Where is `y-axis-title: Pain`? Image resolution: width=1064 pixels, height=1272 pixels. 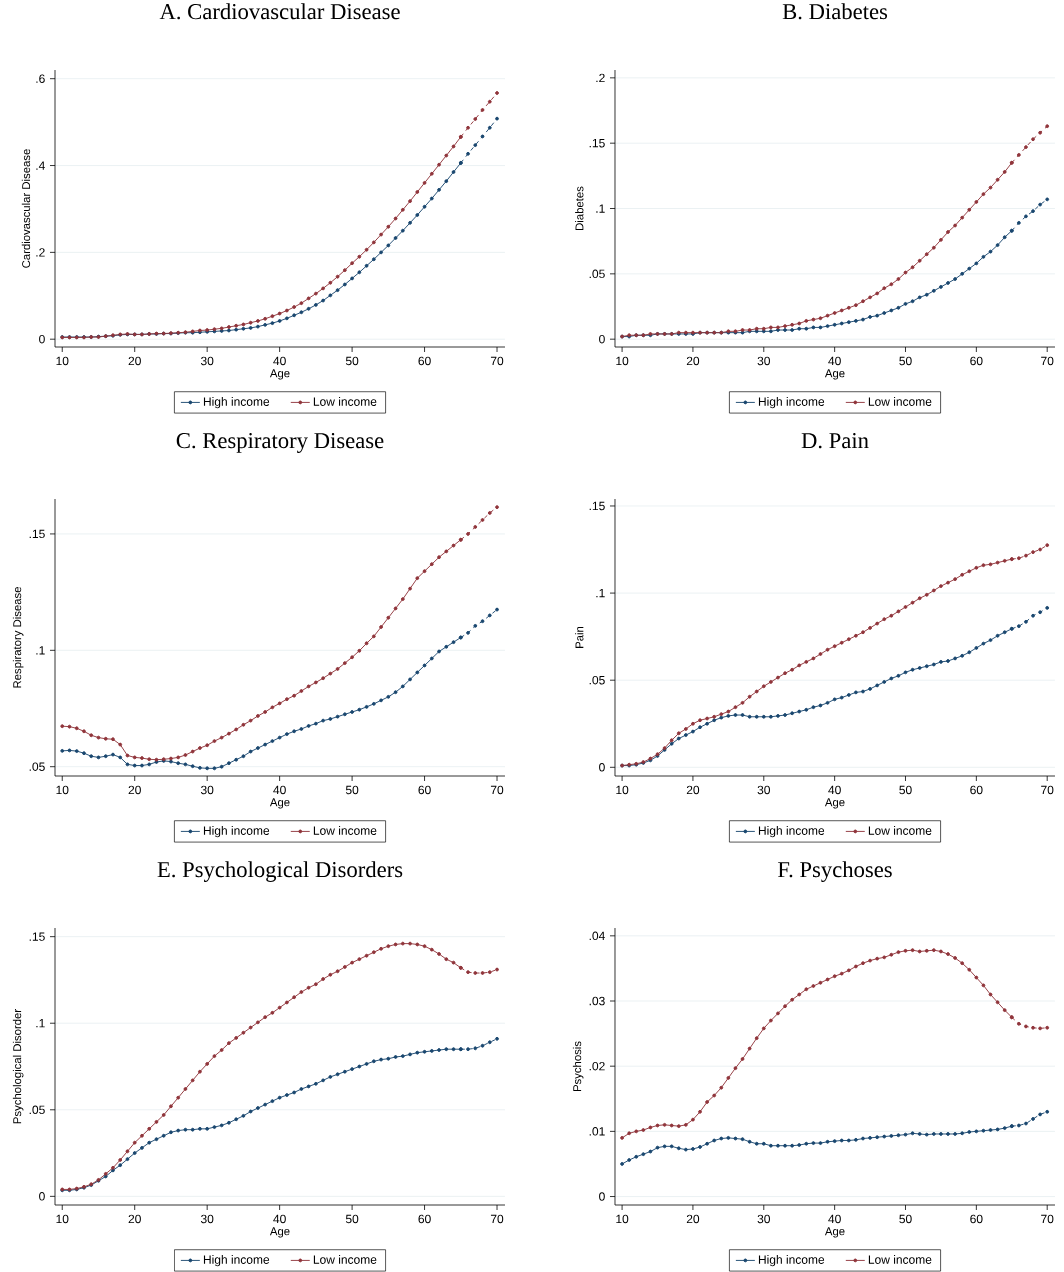
y-axis-title: Pain is located at coordinates (579, 637).